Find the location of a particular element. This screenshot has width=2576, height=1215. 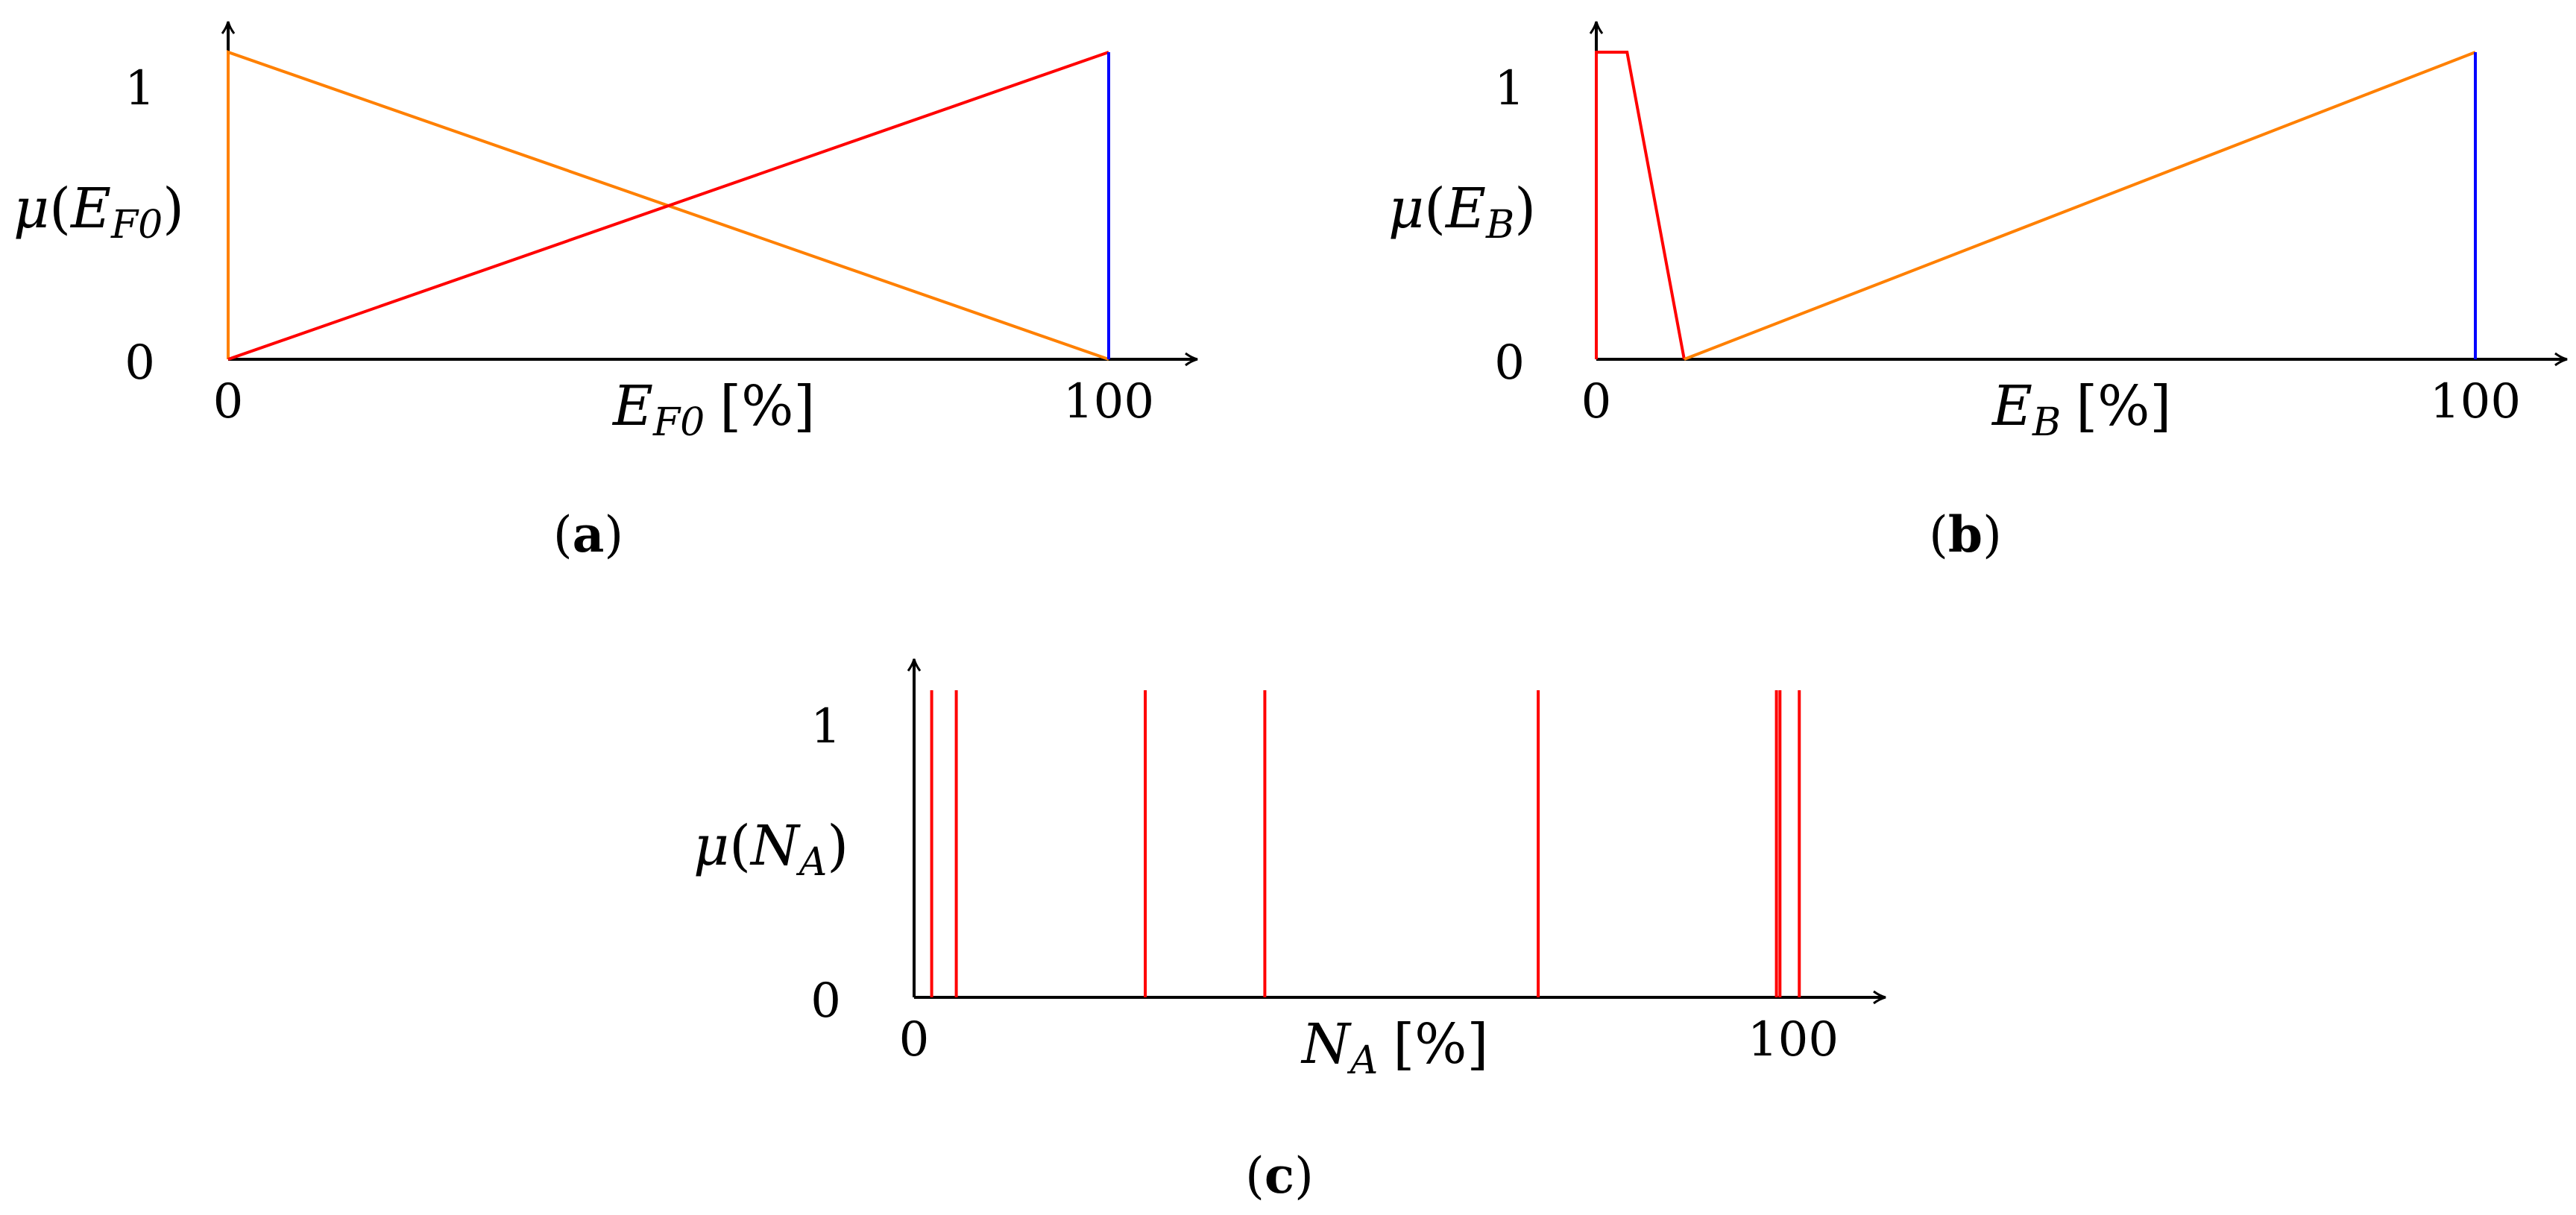

panel-c-caption-letter: c is located at coordinates (1279, 1175).